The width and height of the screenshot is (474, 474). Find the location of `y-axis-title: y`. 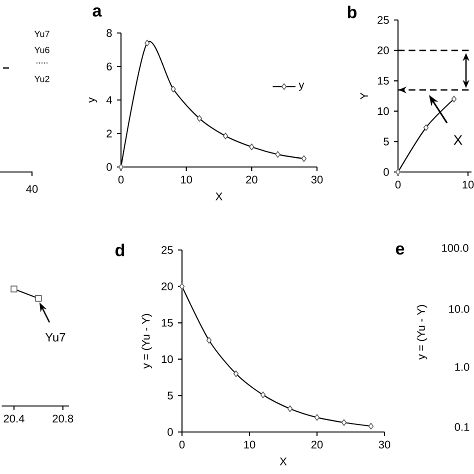

y-axis-title: y is located at coordinates (93, 100).